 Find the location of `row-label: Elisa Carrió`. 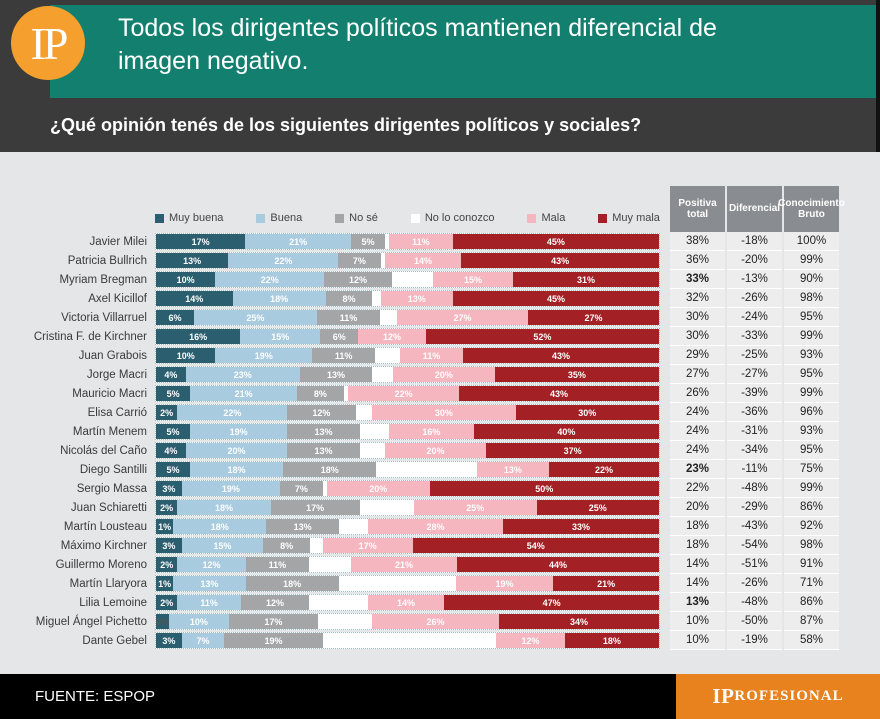

row-label: Elisa Carrió is located at coordinates (117, 412).